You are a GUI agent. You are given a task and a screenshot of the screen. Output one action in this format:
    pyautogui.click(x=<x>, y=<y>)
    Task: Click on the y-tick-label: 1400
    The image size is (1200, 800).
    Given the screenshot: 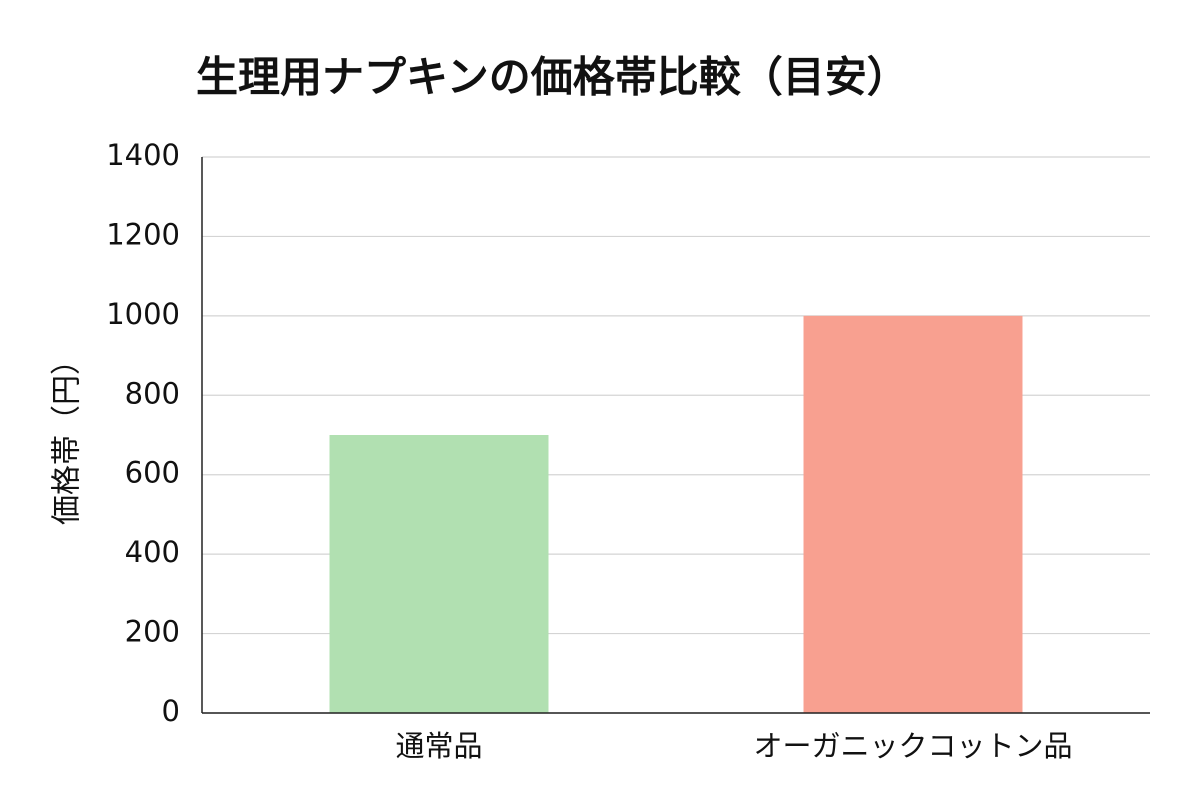 What is the action you would take?
    pyautogui.click(x=143, y=155)
    